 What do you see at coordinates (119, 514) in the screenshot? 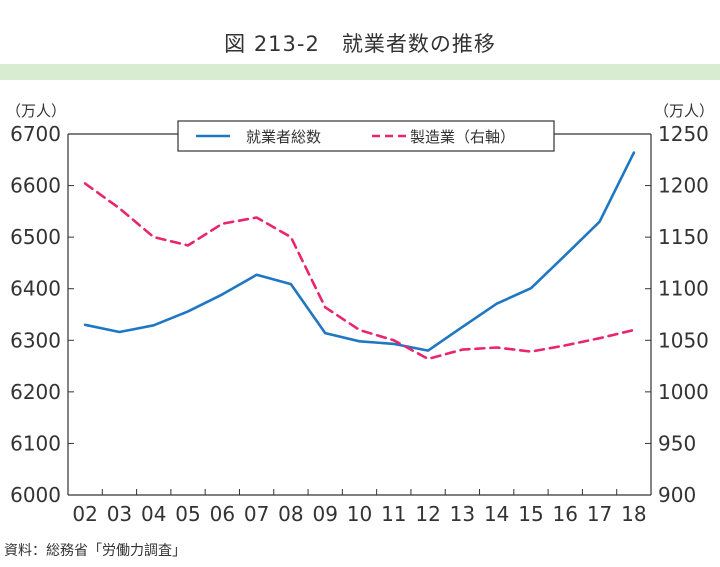
I see `x-tick-label: 03` at bounding box center [119, 514].